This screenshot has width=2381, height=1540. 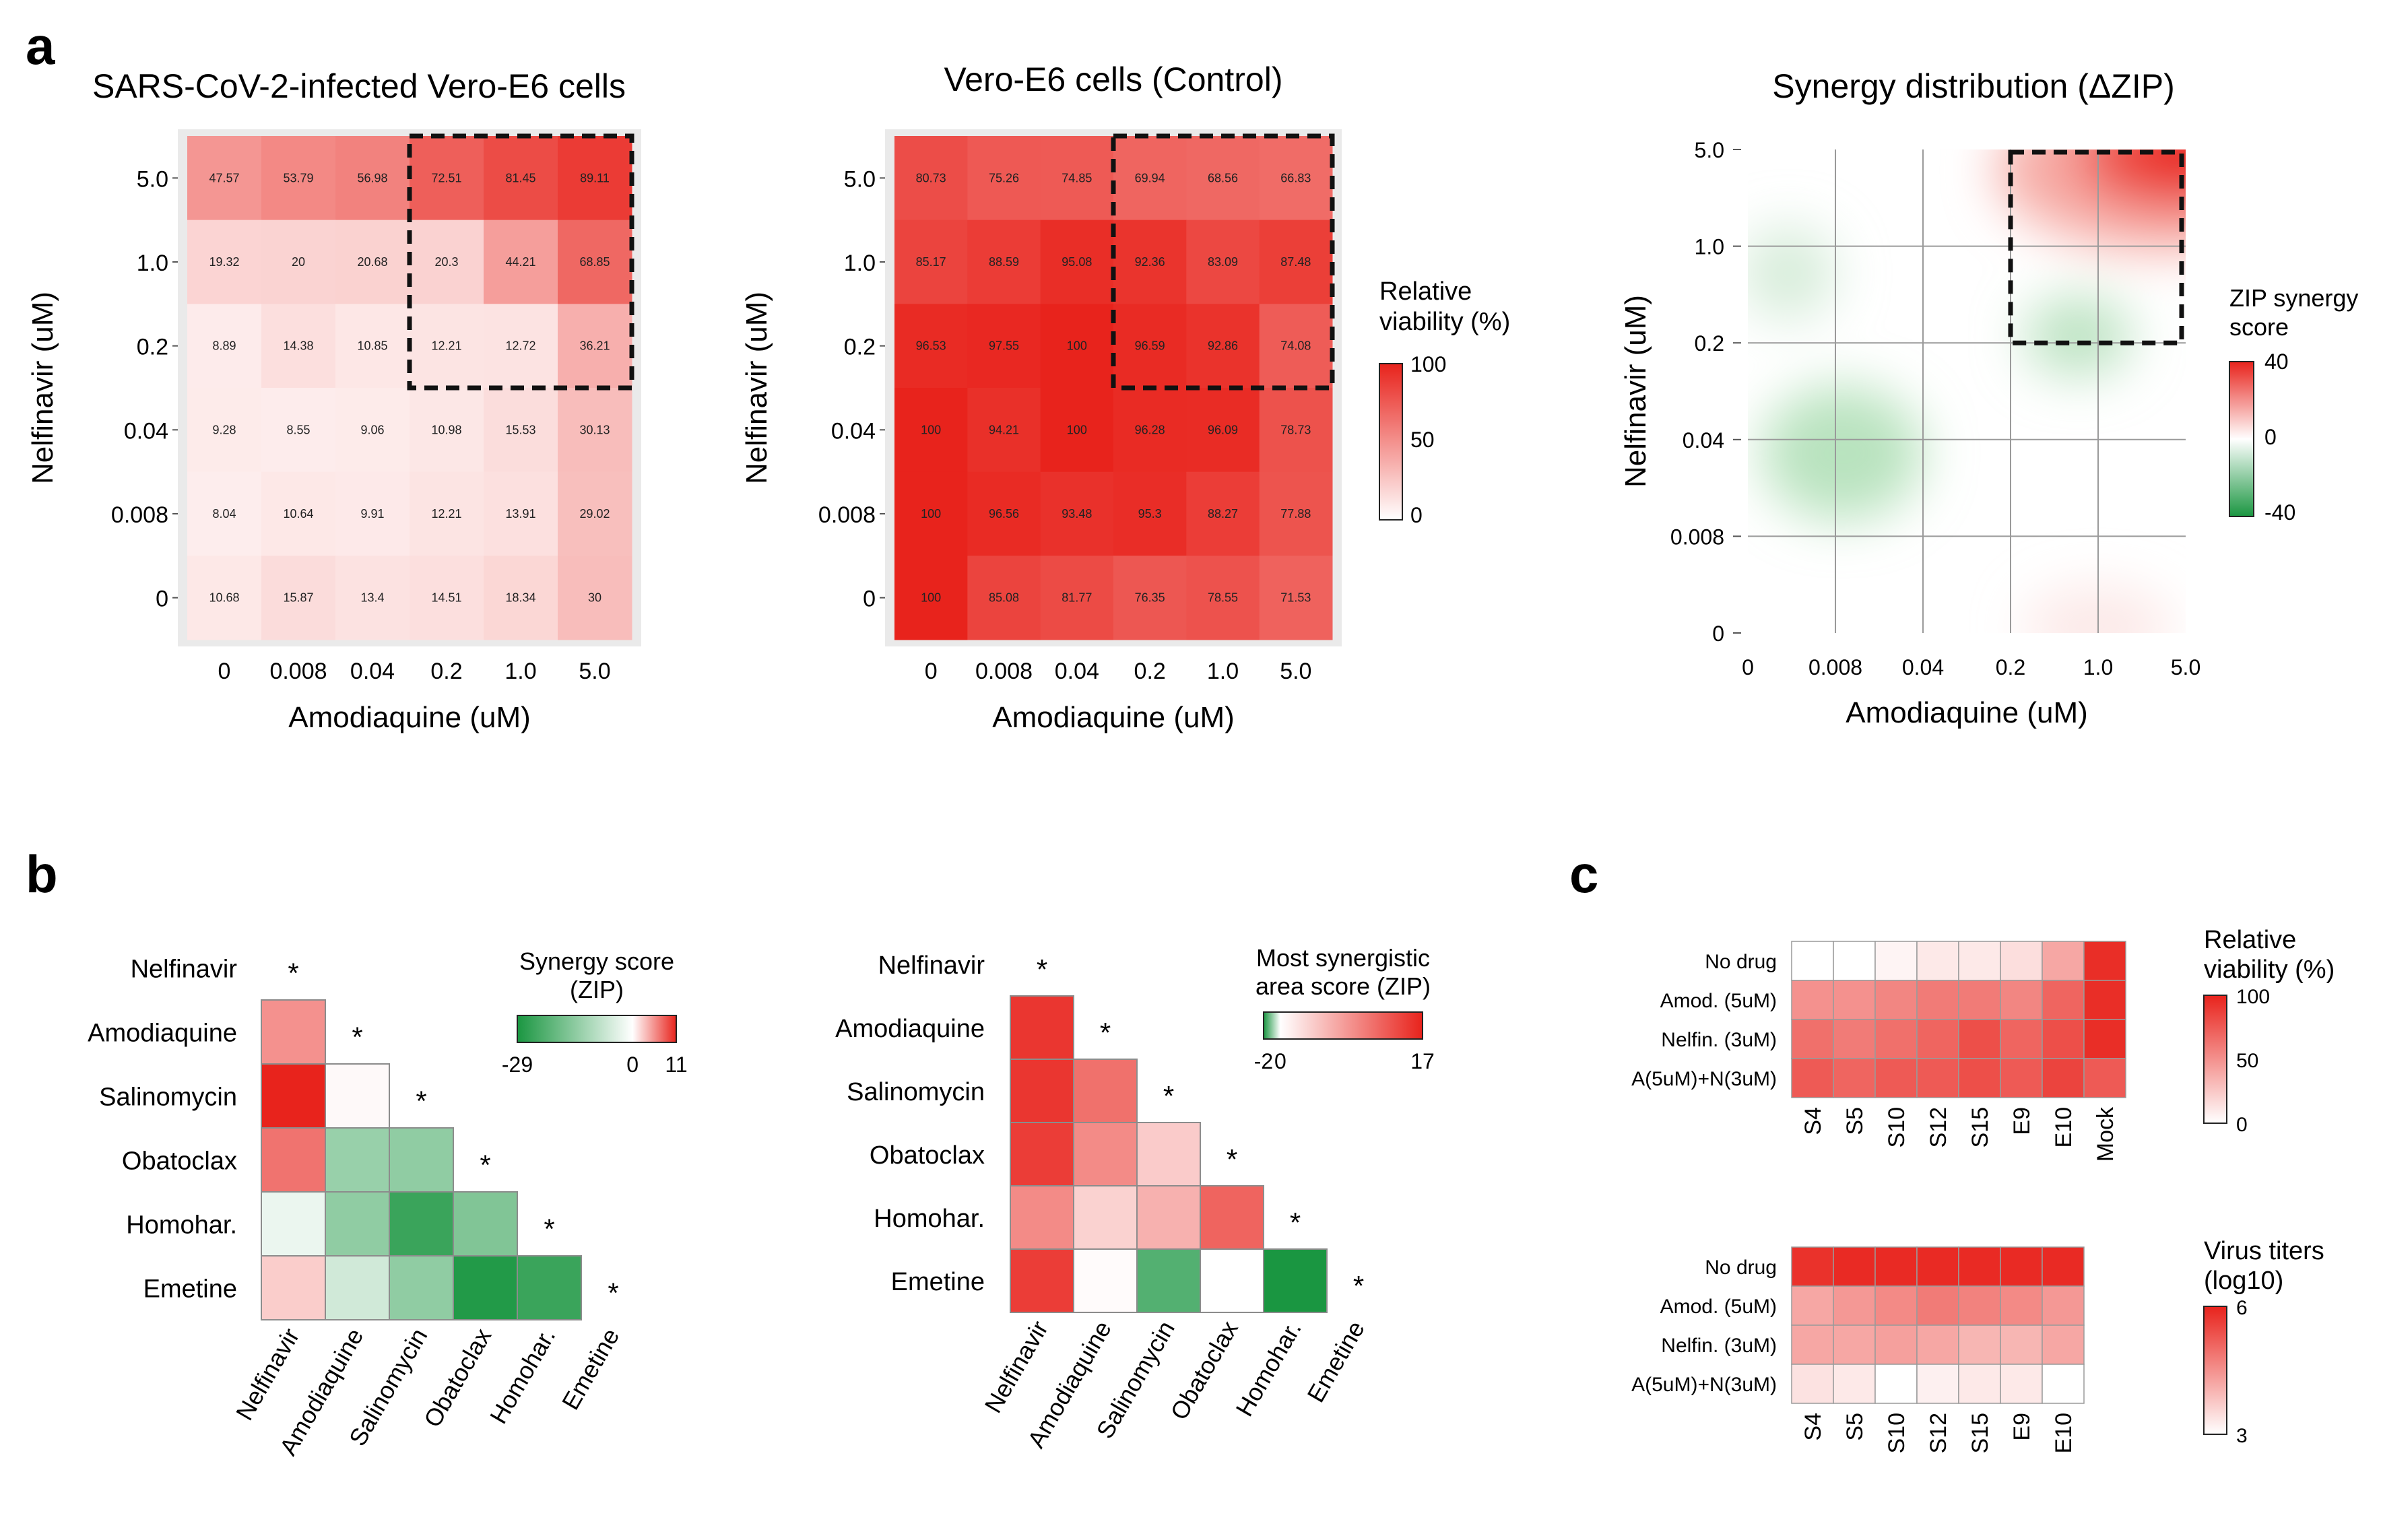 I want to click on cell-value-label: 87.48, so click(x=1295, y=262).